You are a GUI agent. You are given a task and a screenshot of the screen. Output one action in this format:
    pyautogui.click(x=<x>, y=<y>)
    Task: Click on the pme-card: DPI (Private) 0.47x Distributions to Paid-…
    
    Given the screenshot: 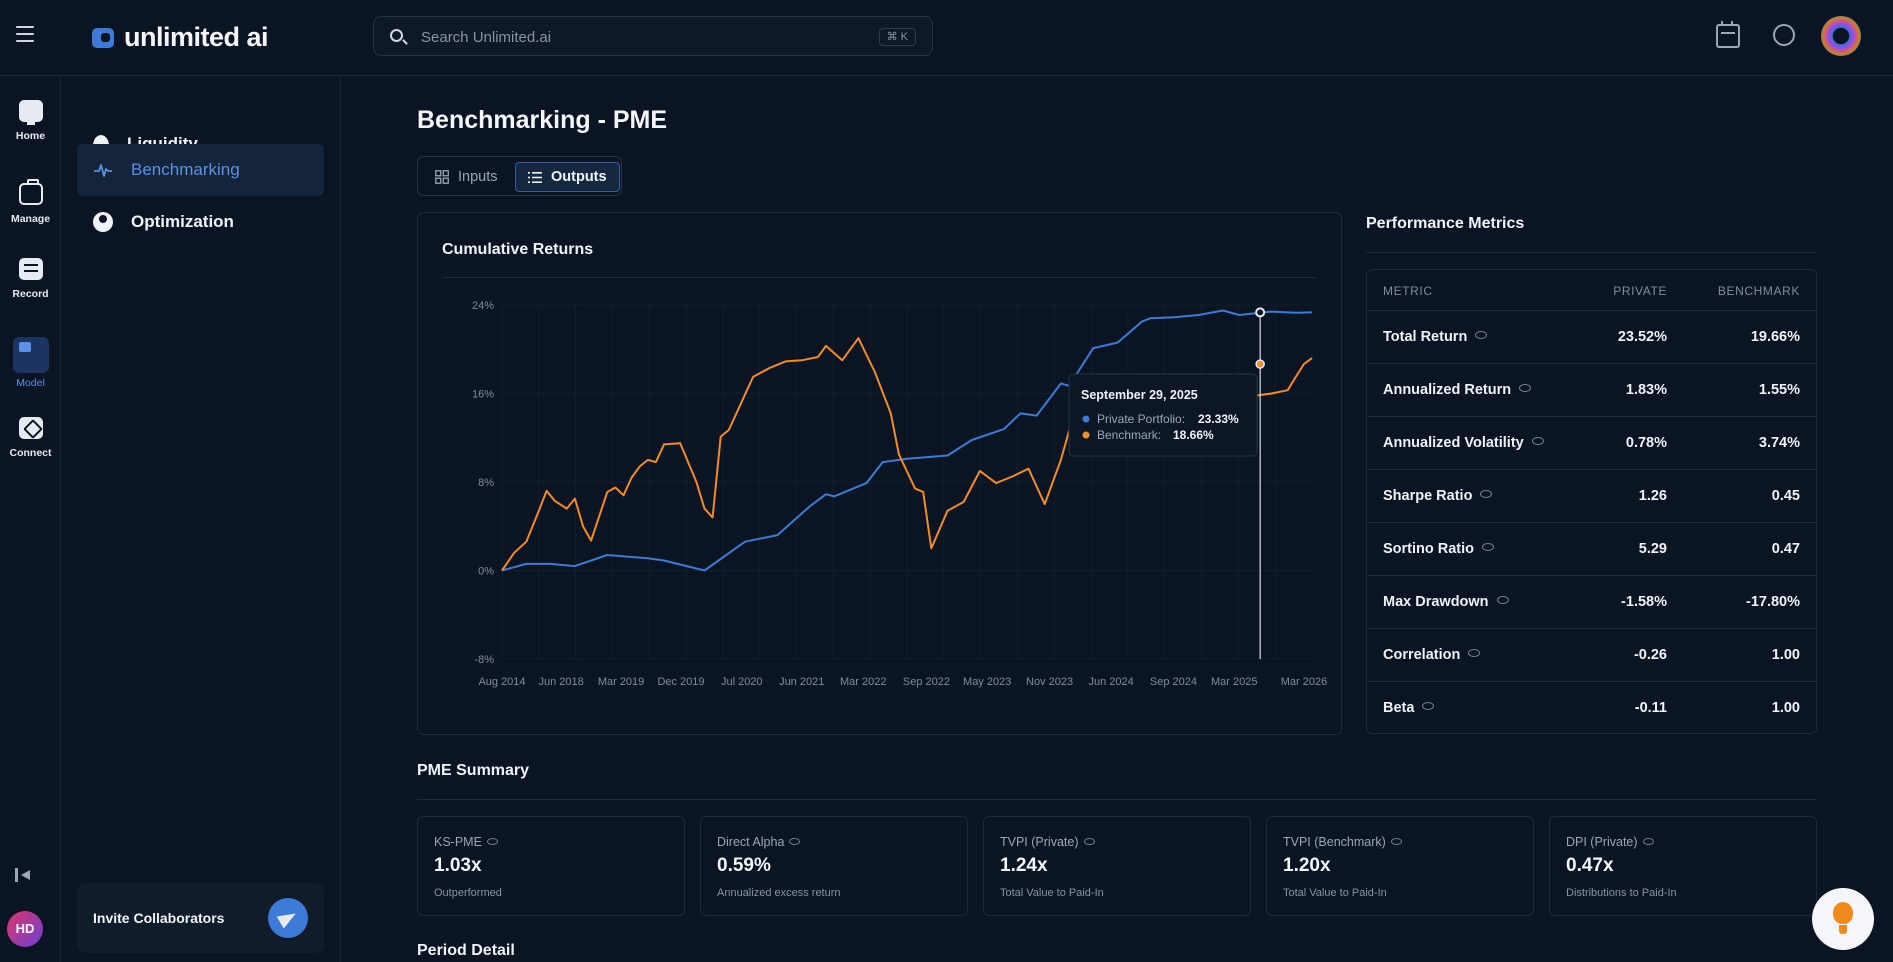 What is the action you would take?
    pyautogui.click(x=1683, y=866)
    